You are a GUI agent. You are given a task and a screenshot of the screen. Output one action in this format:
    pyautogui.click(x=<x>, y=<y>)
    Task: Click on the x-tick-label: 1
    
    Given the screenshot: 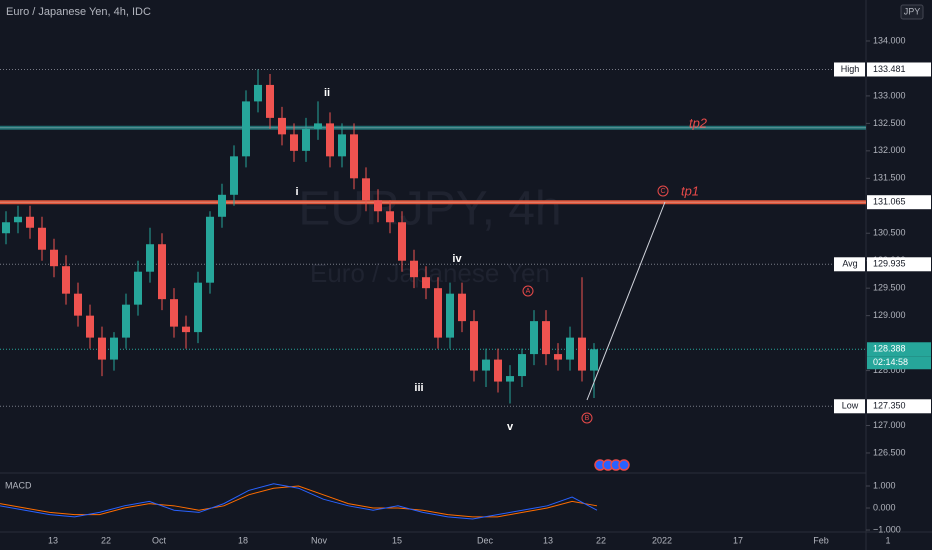 What is the action you would take?
    pyautogui.click(x=887, y=540)
    